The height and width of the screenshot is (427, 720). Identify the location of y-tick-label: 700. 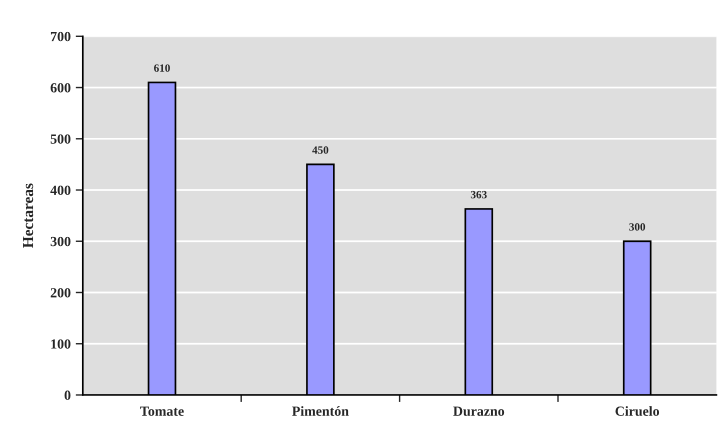
(60, 37).